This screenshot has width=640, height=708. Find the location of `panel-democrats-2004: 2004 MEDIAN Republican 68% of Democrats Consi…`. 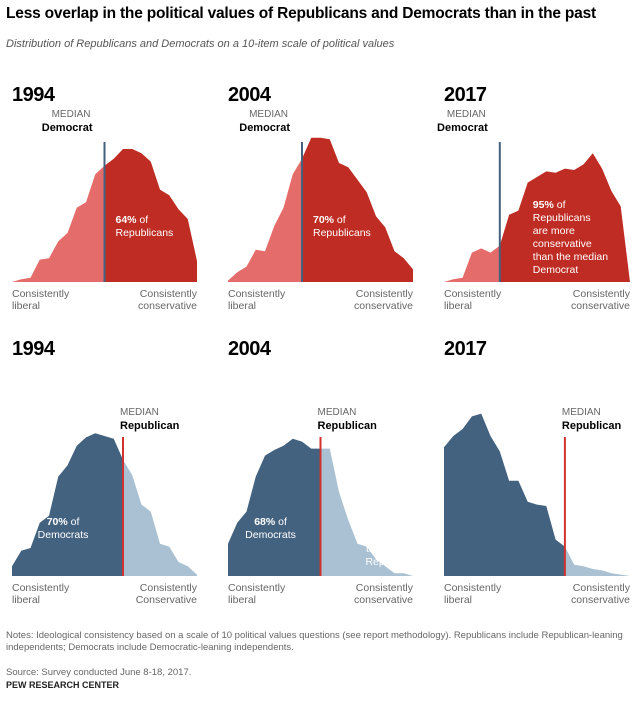

panel-democrats-2004: 2004 MEDIAN Republican 68% of Democrats Consi… is located at coordinates (321, 472).